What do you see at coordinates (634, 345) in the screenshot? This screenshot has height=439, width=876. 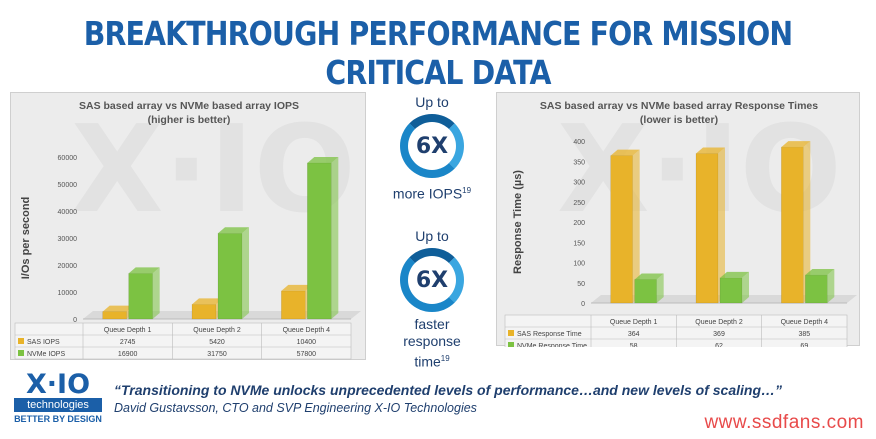 I see `data-value-label: 58` at bounding box center [634, 345].